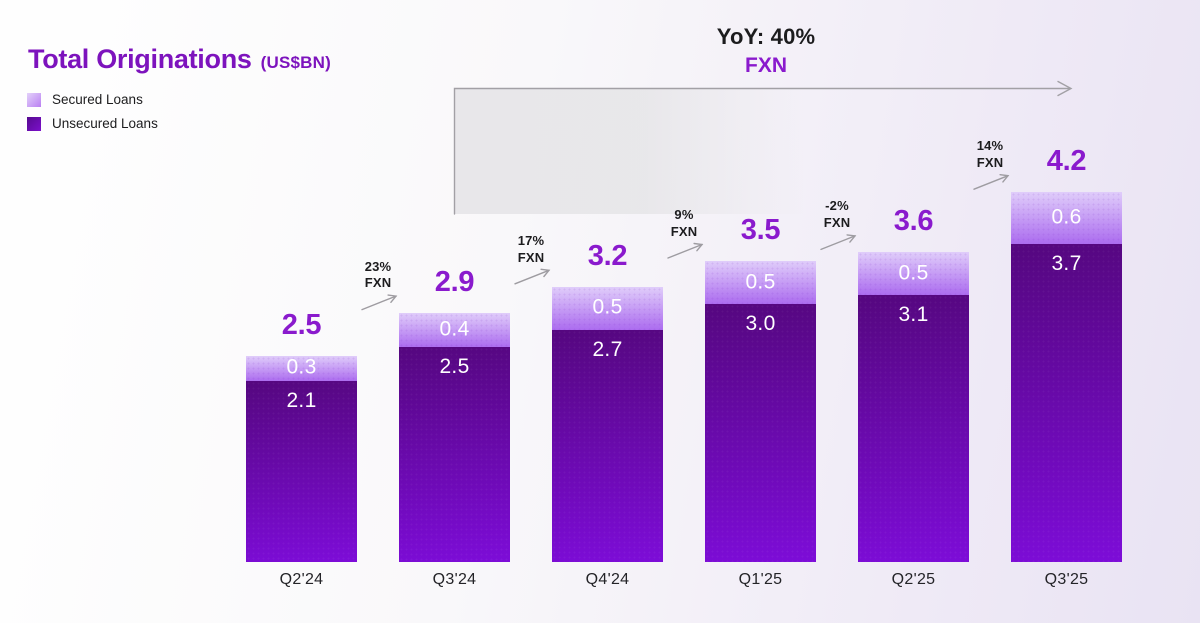  What do you see at coordinates (378, 266) in the screenshot?
I see `qoq-growth-pct: 23%` at bounding box center [378, 266].